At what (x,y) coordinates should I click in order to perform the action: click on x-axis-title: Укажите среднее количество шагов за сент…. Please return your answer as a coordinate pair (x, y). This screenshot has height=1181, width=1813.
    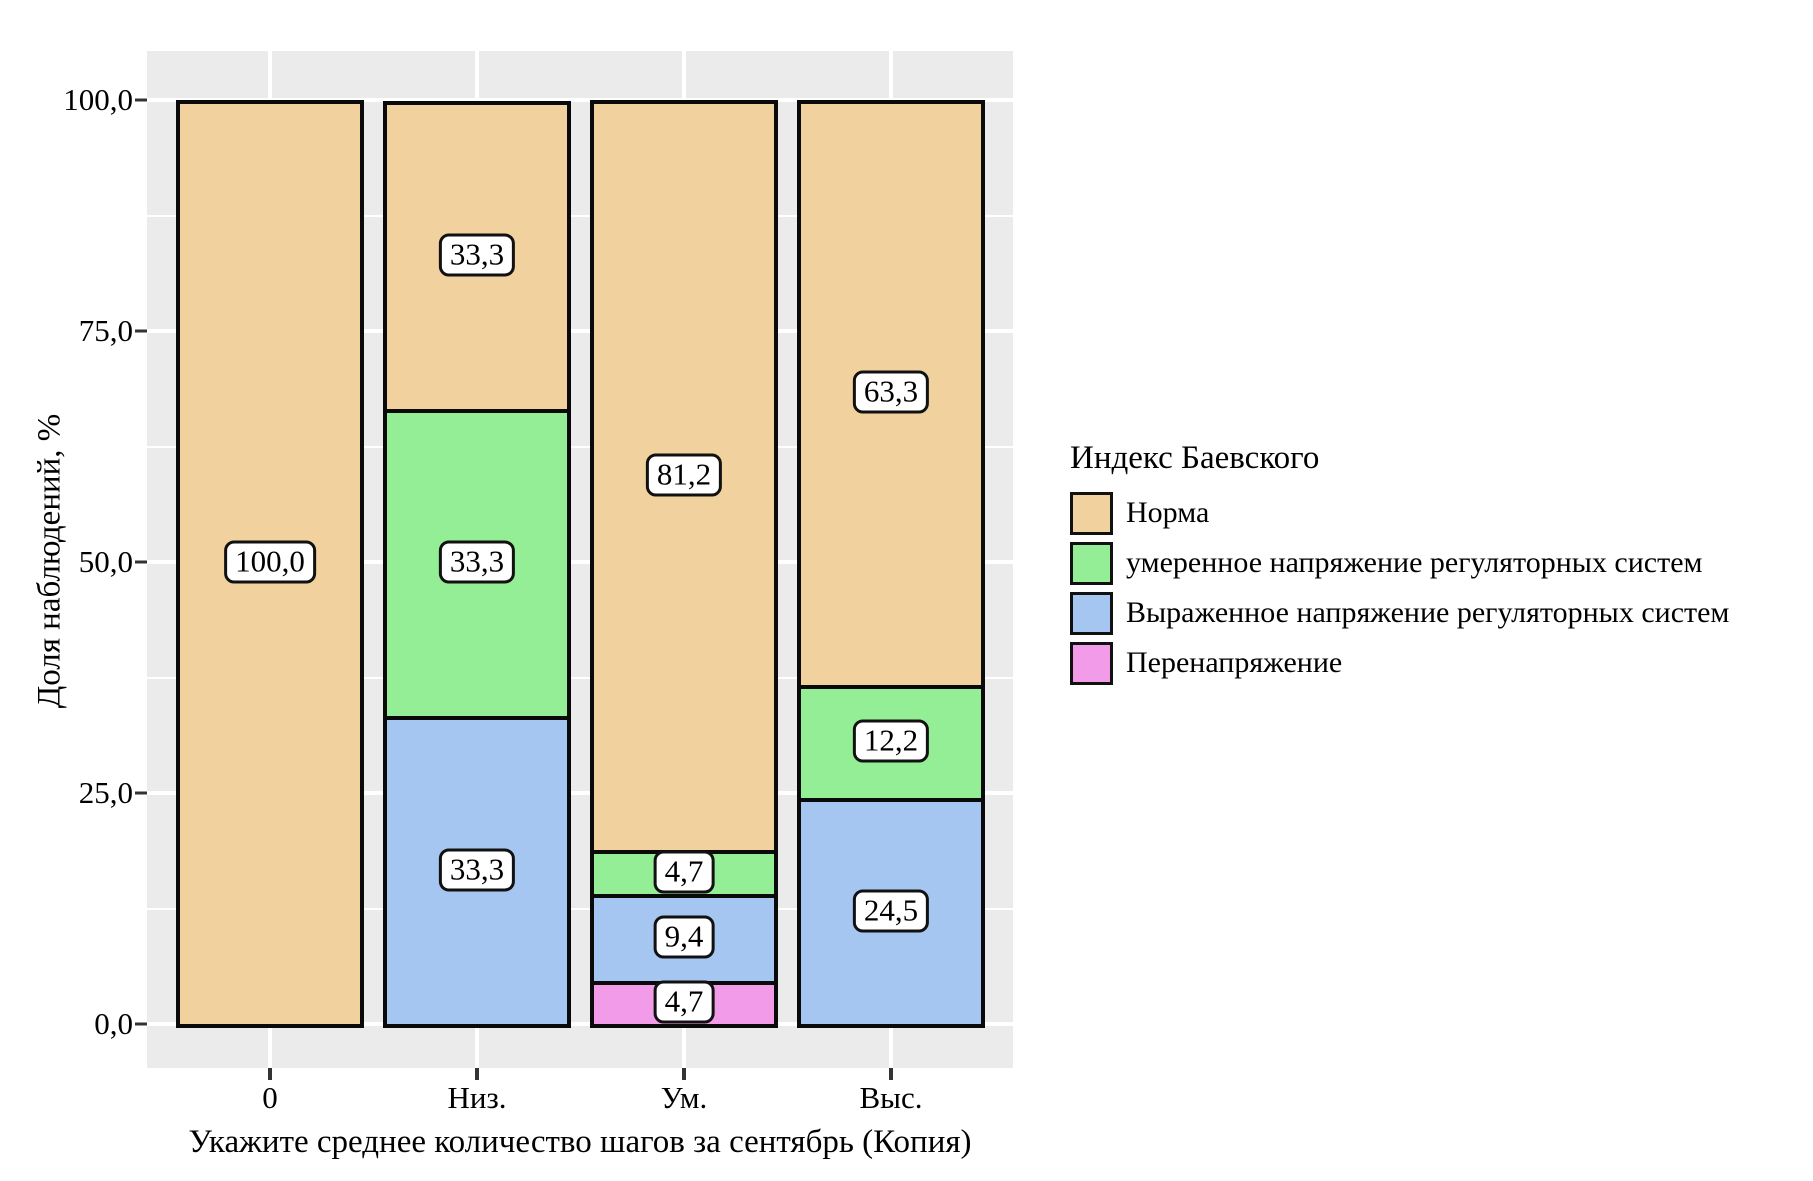
    Looking at the image, I should click on (580, 1142).